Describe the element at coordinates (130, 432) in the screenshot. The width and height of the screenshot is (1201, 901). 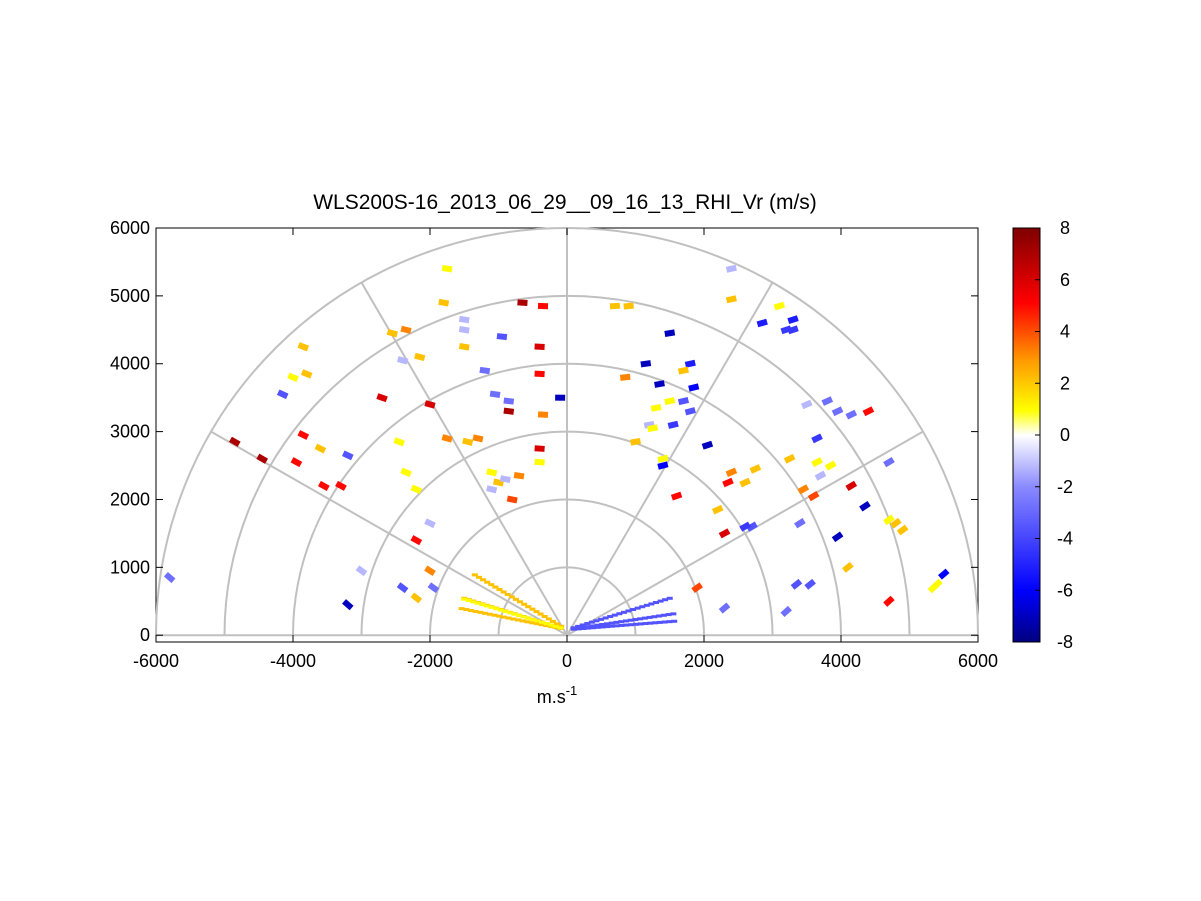
I see `y-tick-label: 3000` at that location.